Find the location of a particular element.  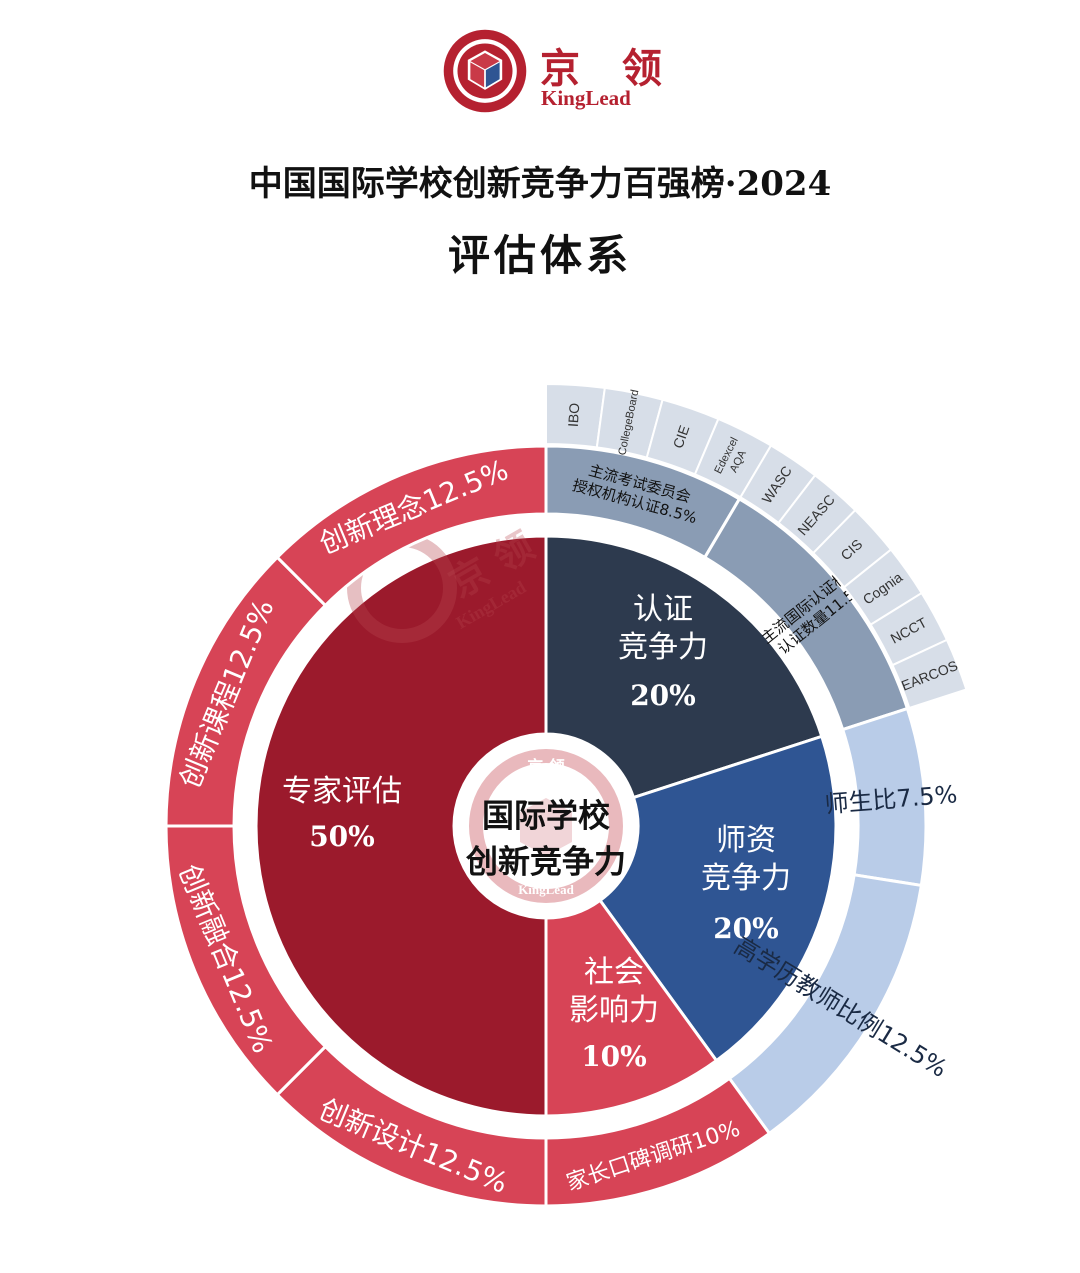

inner-label-3: 社会影响力 is located at coordinates (614, 991).